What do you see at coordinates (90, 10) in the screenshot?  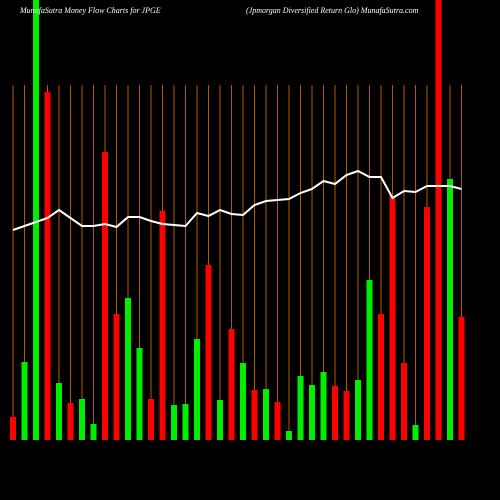 I see `chart-title: MunafaSutra Money Flow Charts for JPGE` at bounding box center [90, 10].